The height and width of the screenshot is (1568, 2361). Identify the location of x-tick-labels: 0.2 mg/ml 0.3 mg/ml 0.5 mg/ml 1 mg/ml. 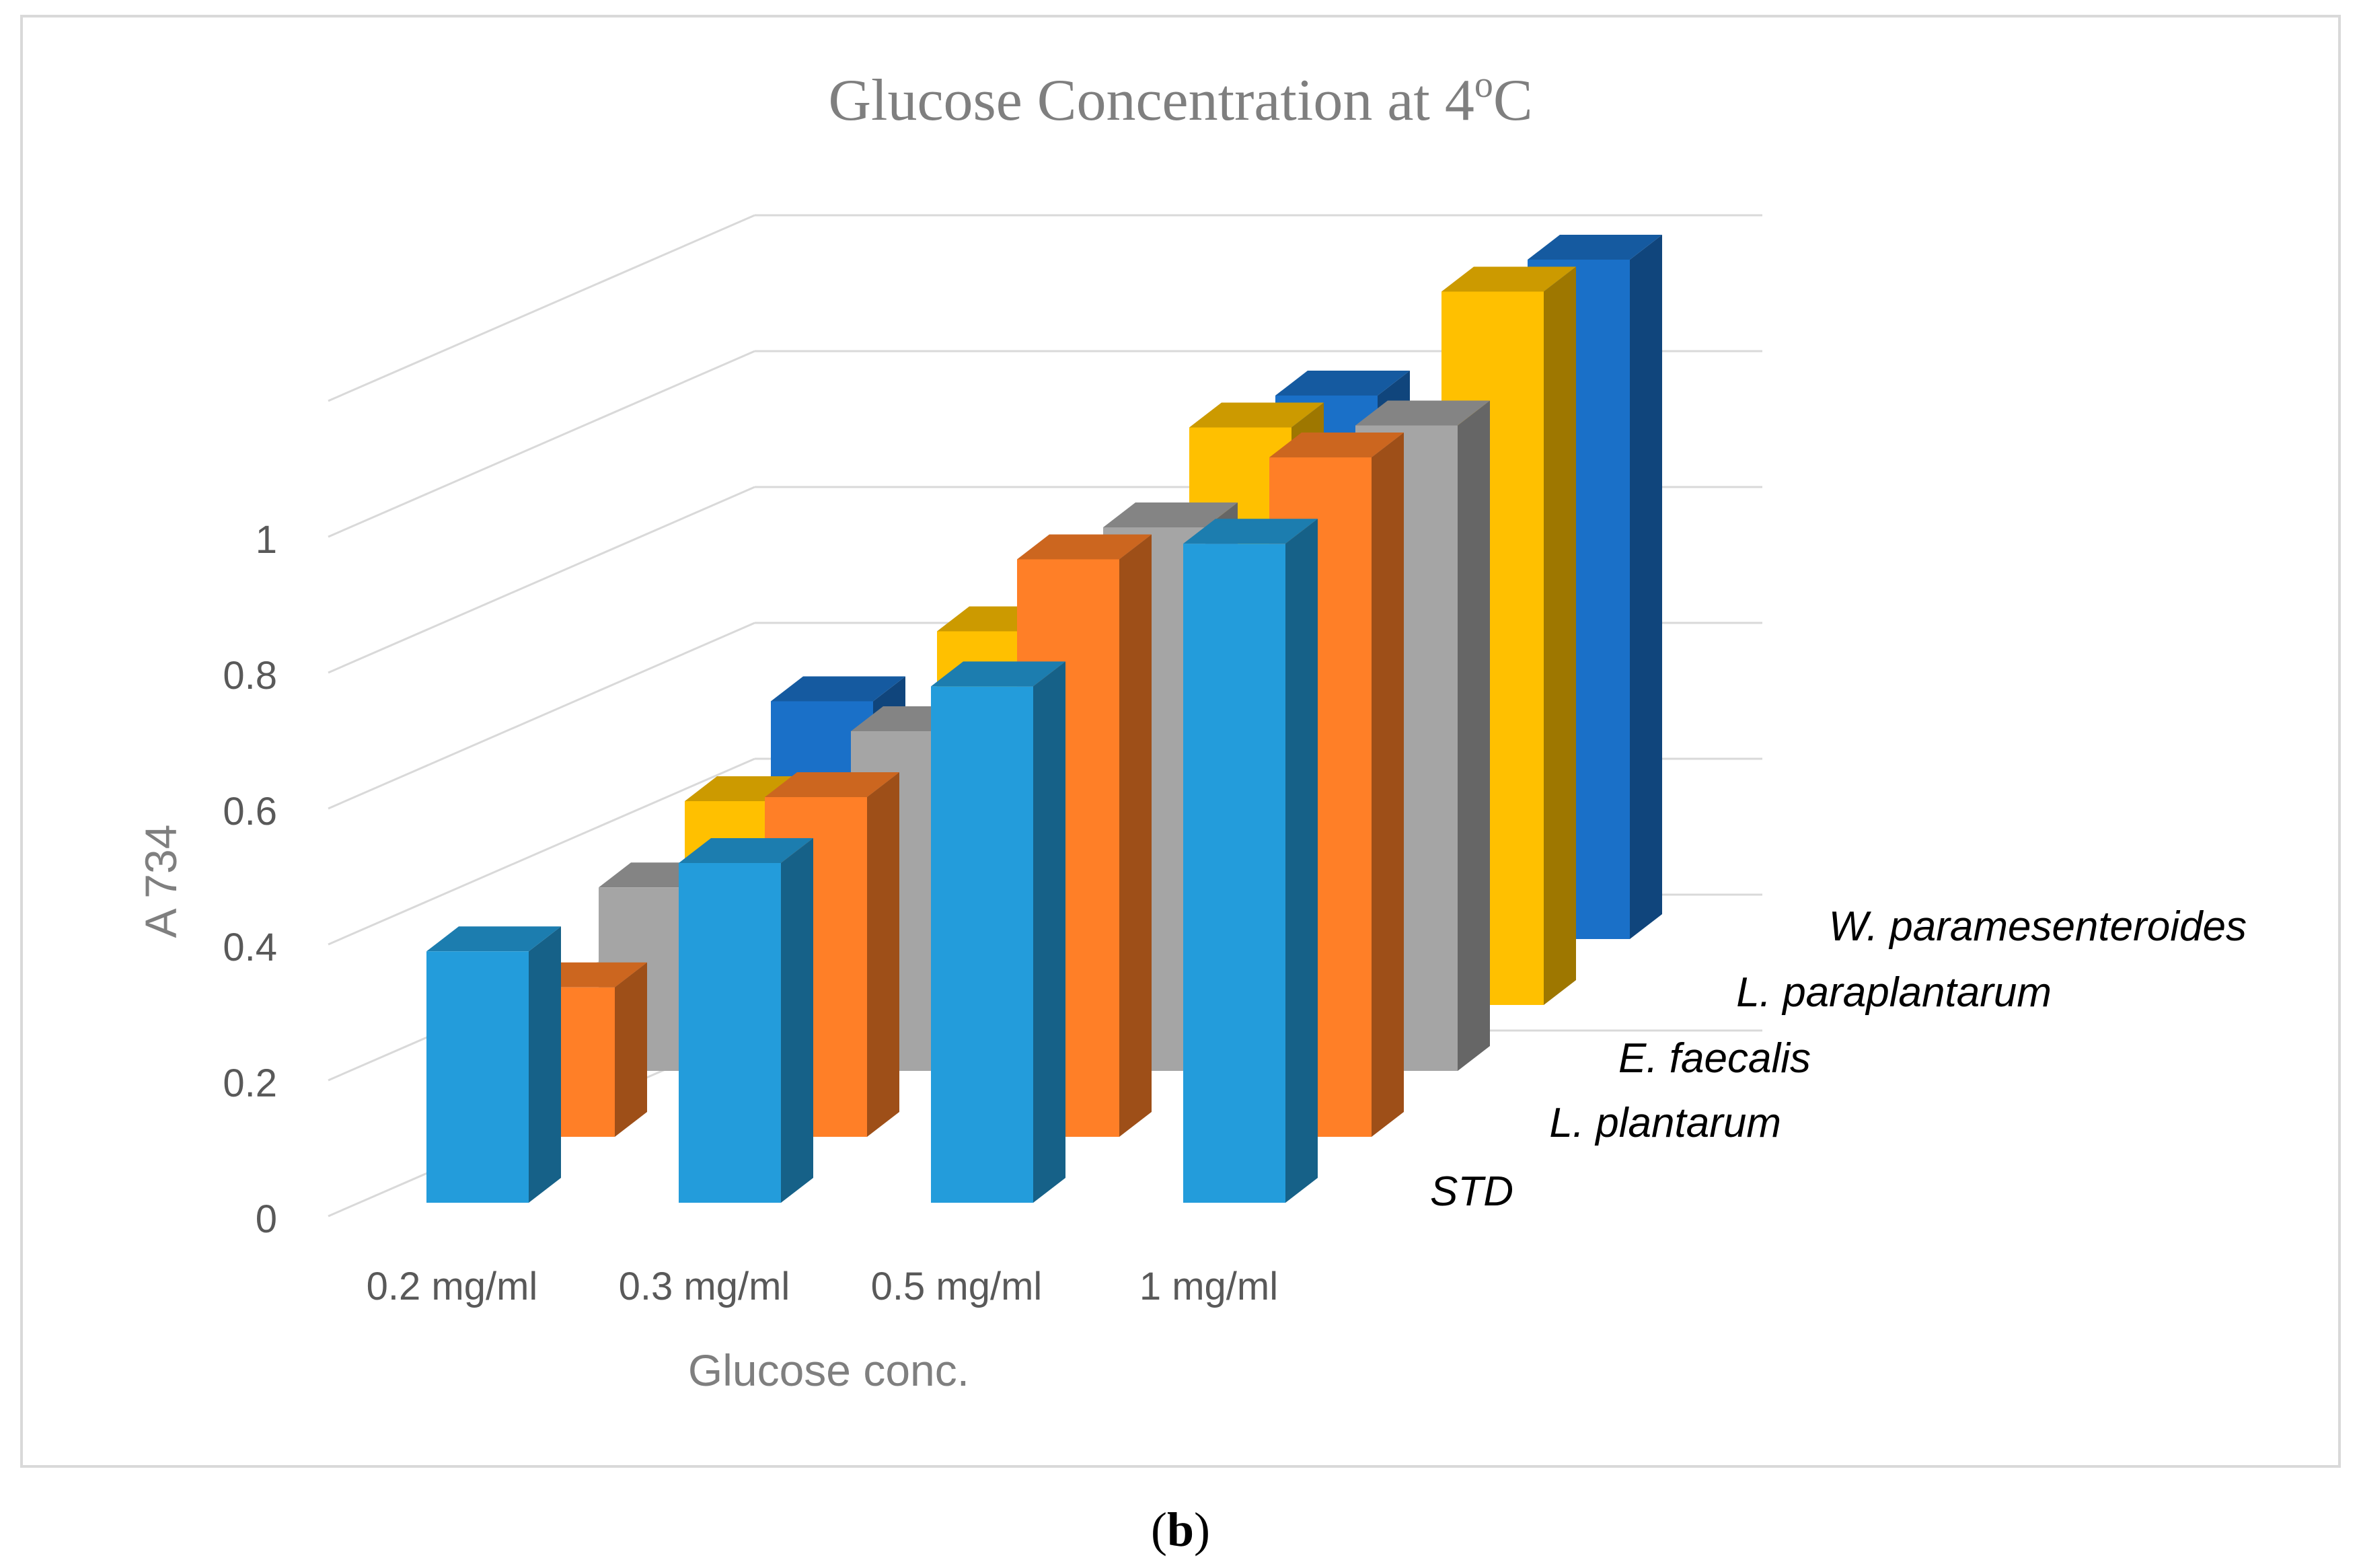
(822, 1286).